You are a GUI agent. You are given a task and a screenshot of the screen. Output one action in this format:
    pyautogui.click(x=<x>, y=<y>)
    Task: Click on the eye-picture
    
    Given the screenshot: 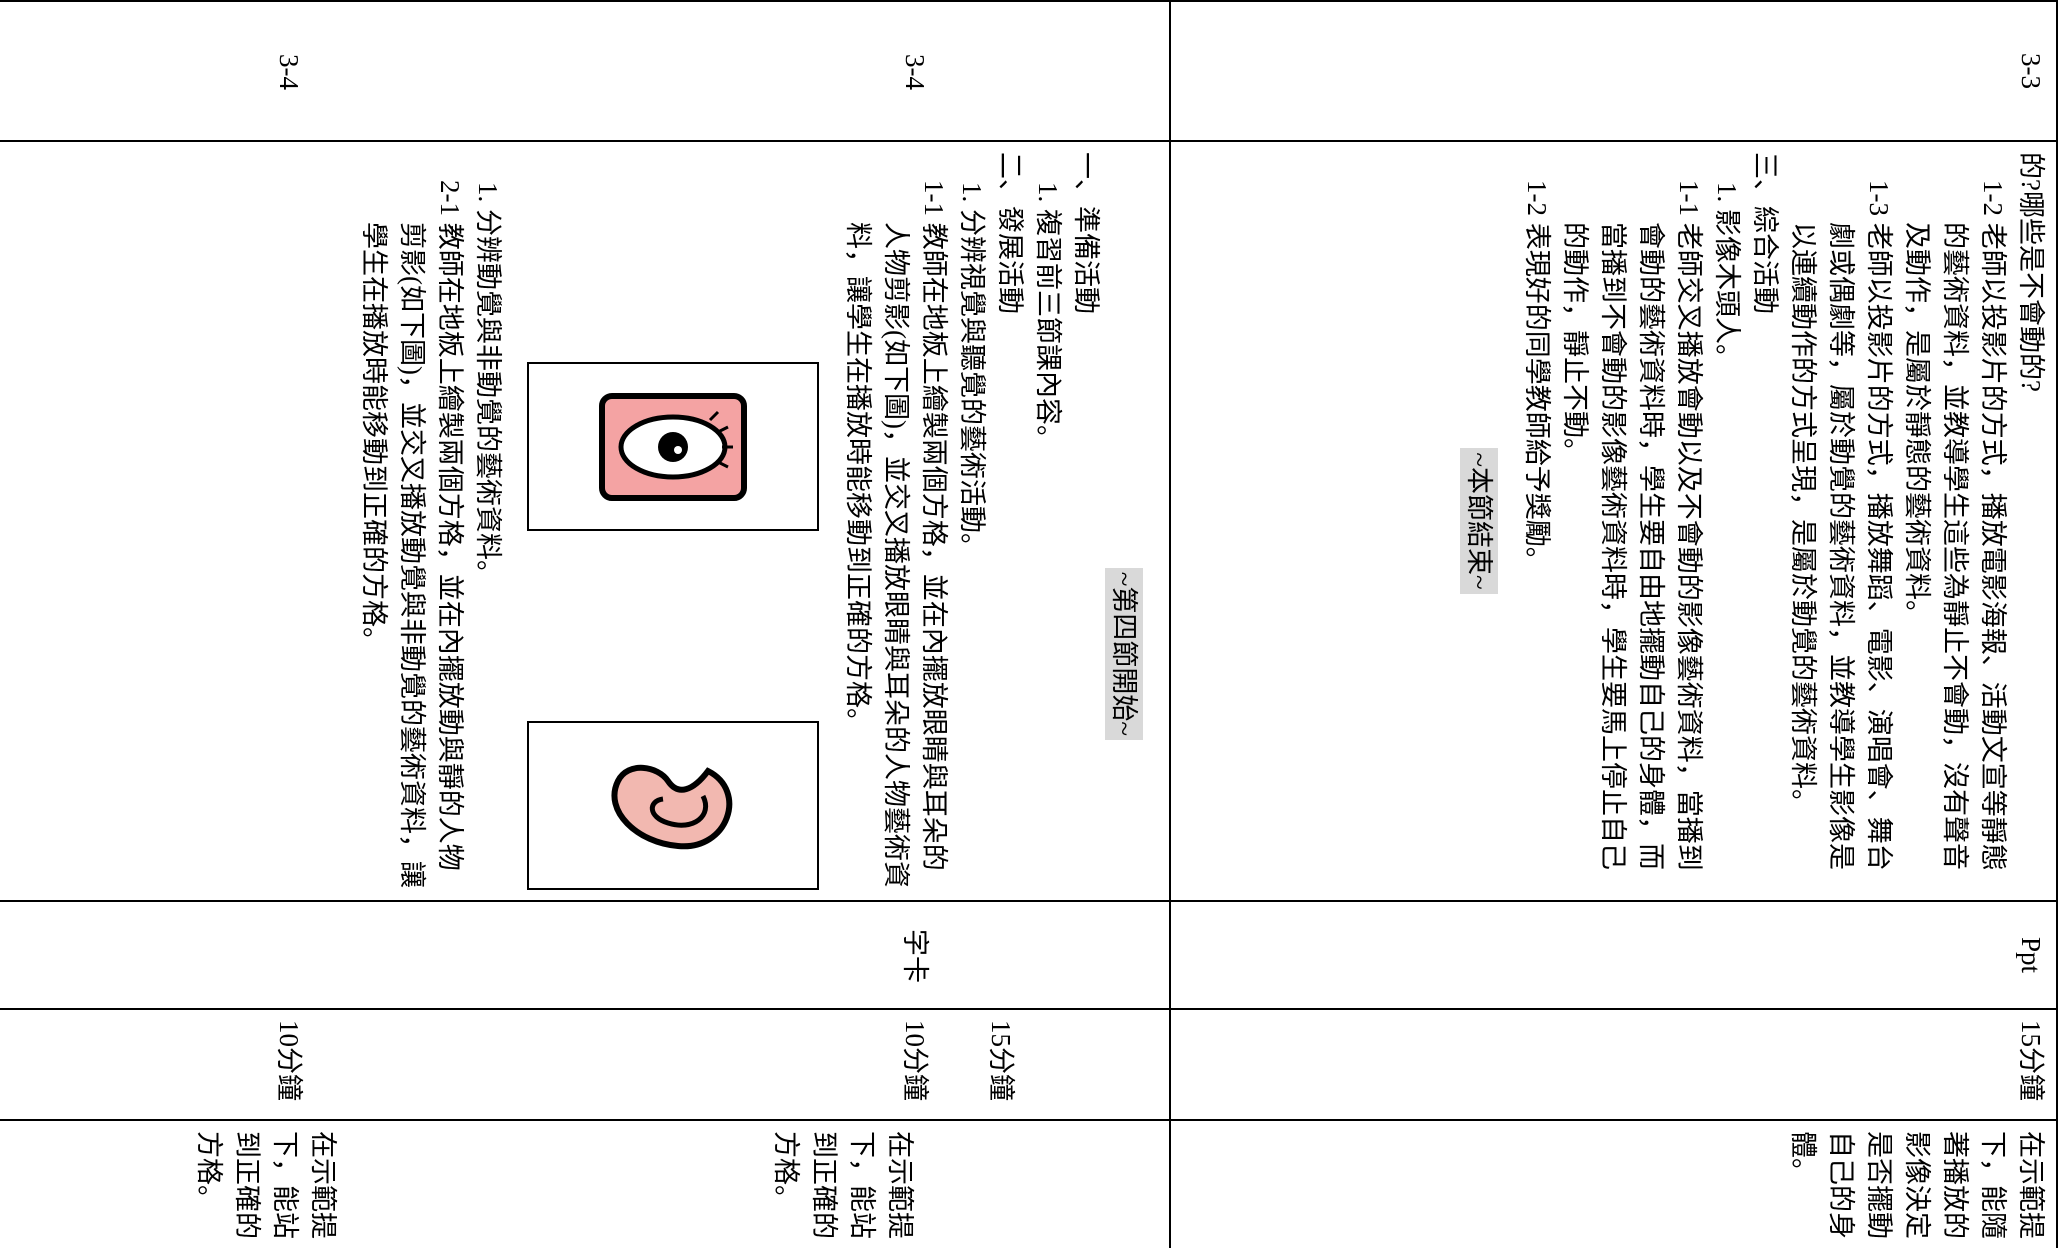 What is the action you would take?
    pyautogui.click(x=673, y=446)
    